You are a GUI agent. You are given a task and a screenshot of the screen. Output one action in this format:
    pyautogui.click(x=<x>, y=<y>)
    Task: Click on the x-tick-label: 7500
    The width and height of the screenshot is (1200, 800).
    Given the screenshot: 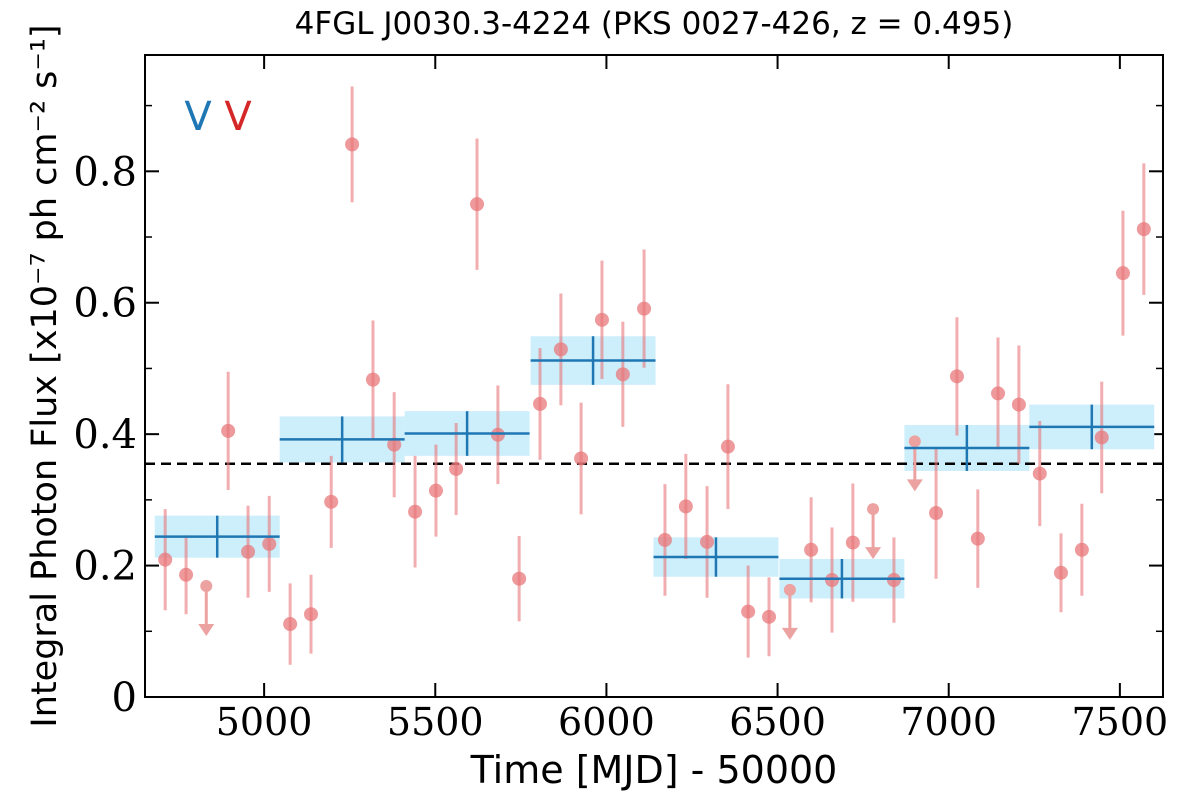 What is the action you would take?
    pyautogui.click(x=1120, y=722)
    